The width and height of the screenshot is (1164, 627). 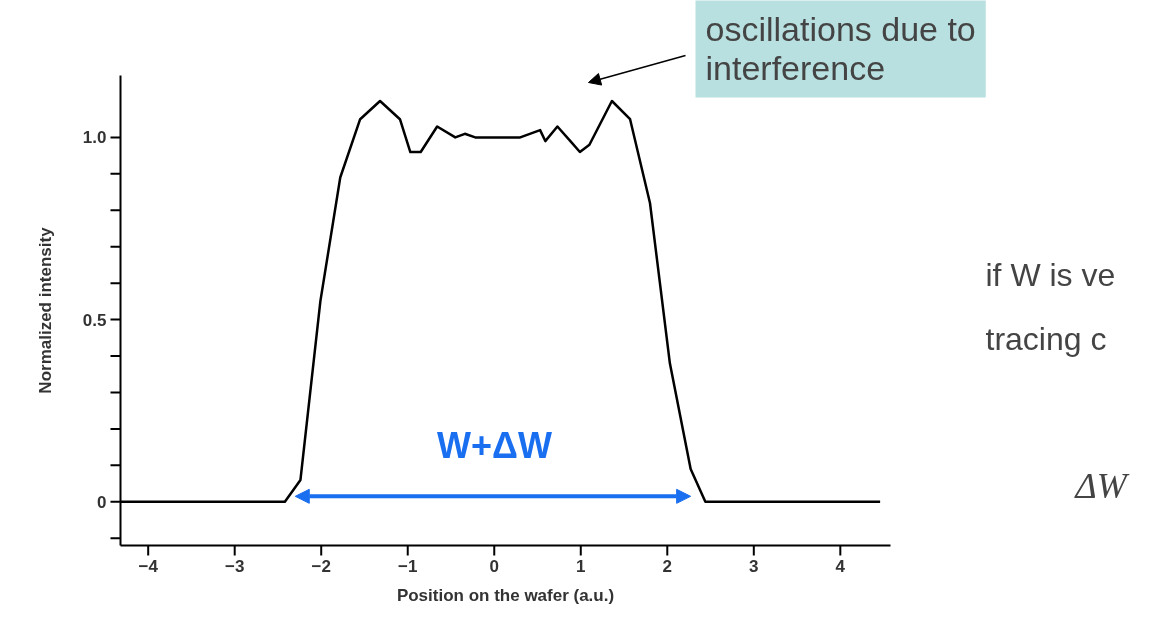 I want to click on annotation: W+ΔW, so click(x=494, y=445).